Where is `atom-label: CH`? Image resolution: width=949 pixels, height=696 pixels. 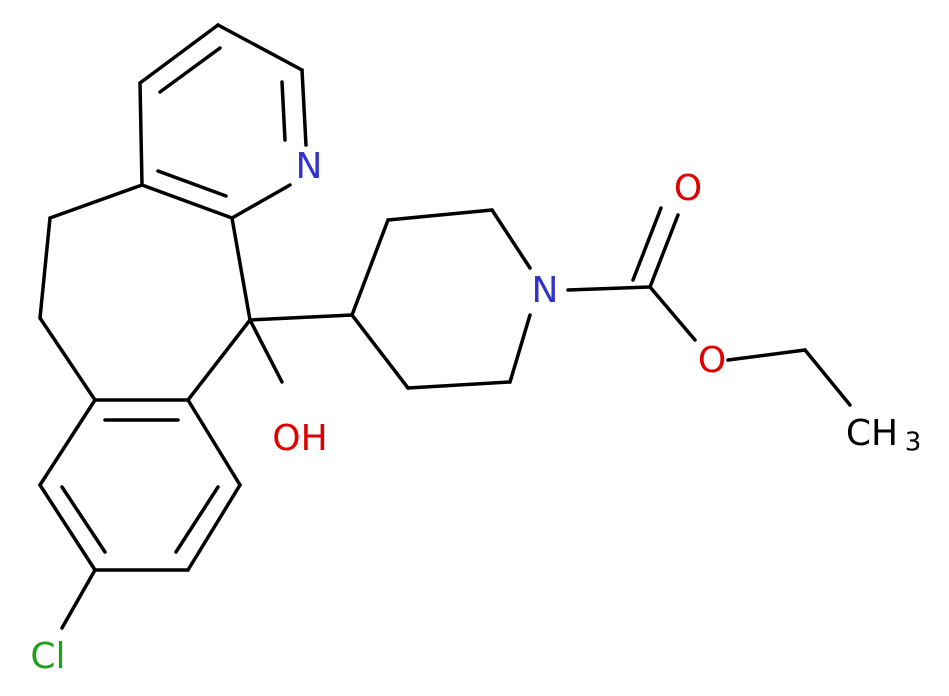 atom-label: CH is located at coordinates (872, 433).